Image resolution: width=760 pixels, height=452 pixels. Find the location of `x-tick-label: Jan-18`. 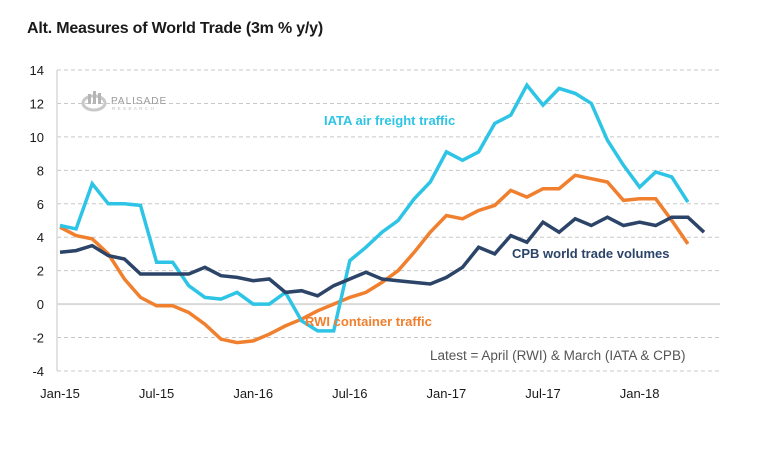

x-tick-label: Jan-18 is located at coordinates (640, 393).